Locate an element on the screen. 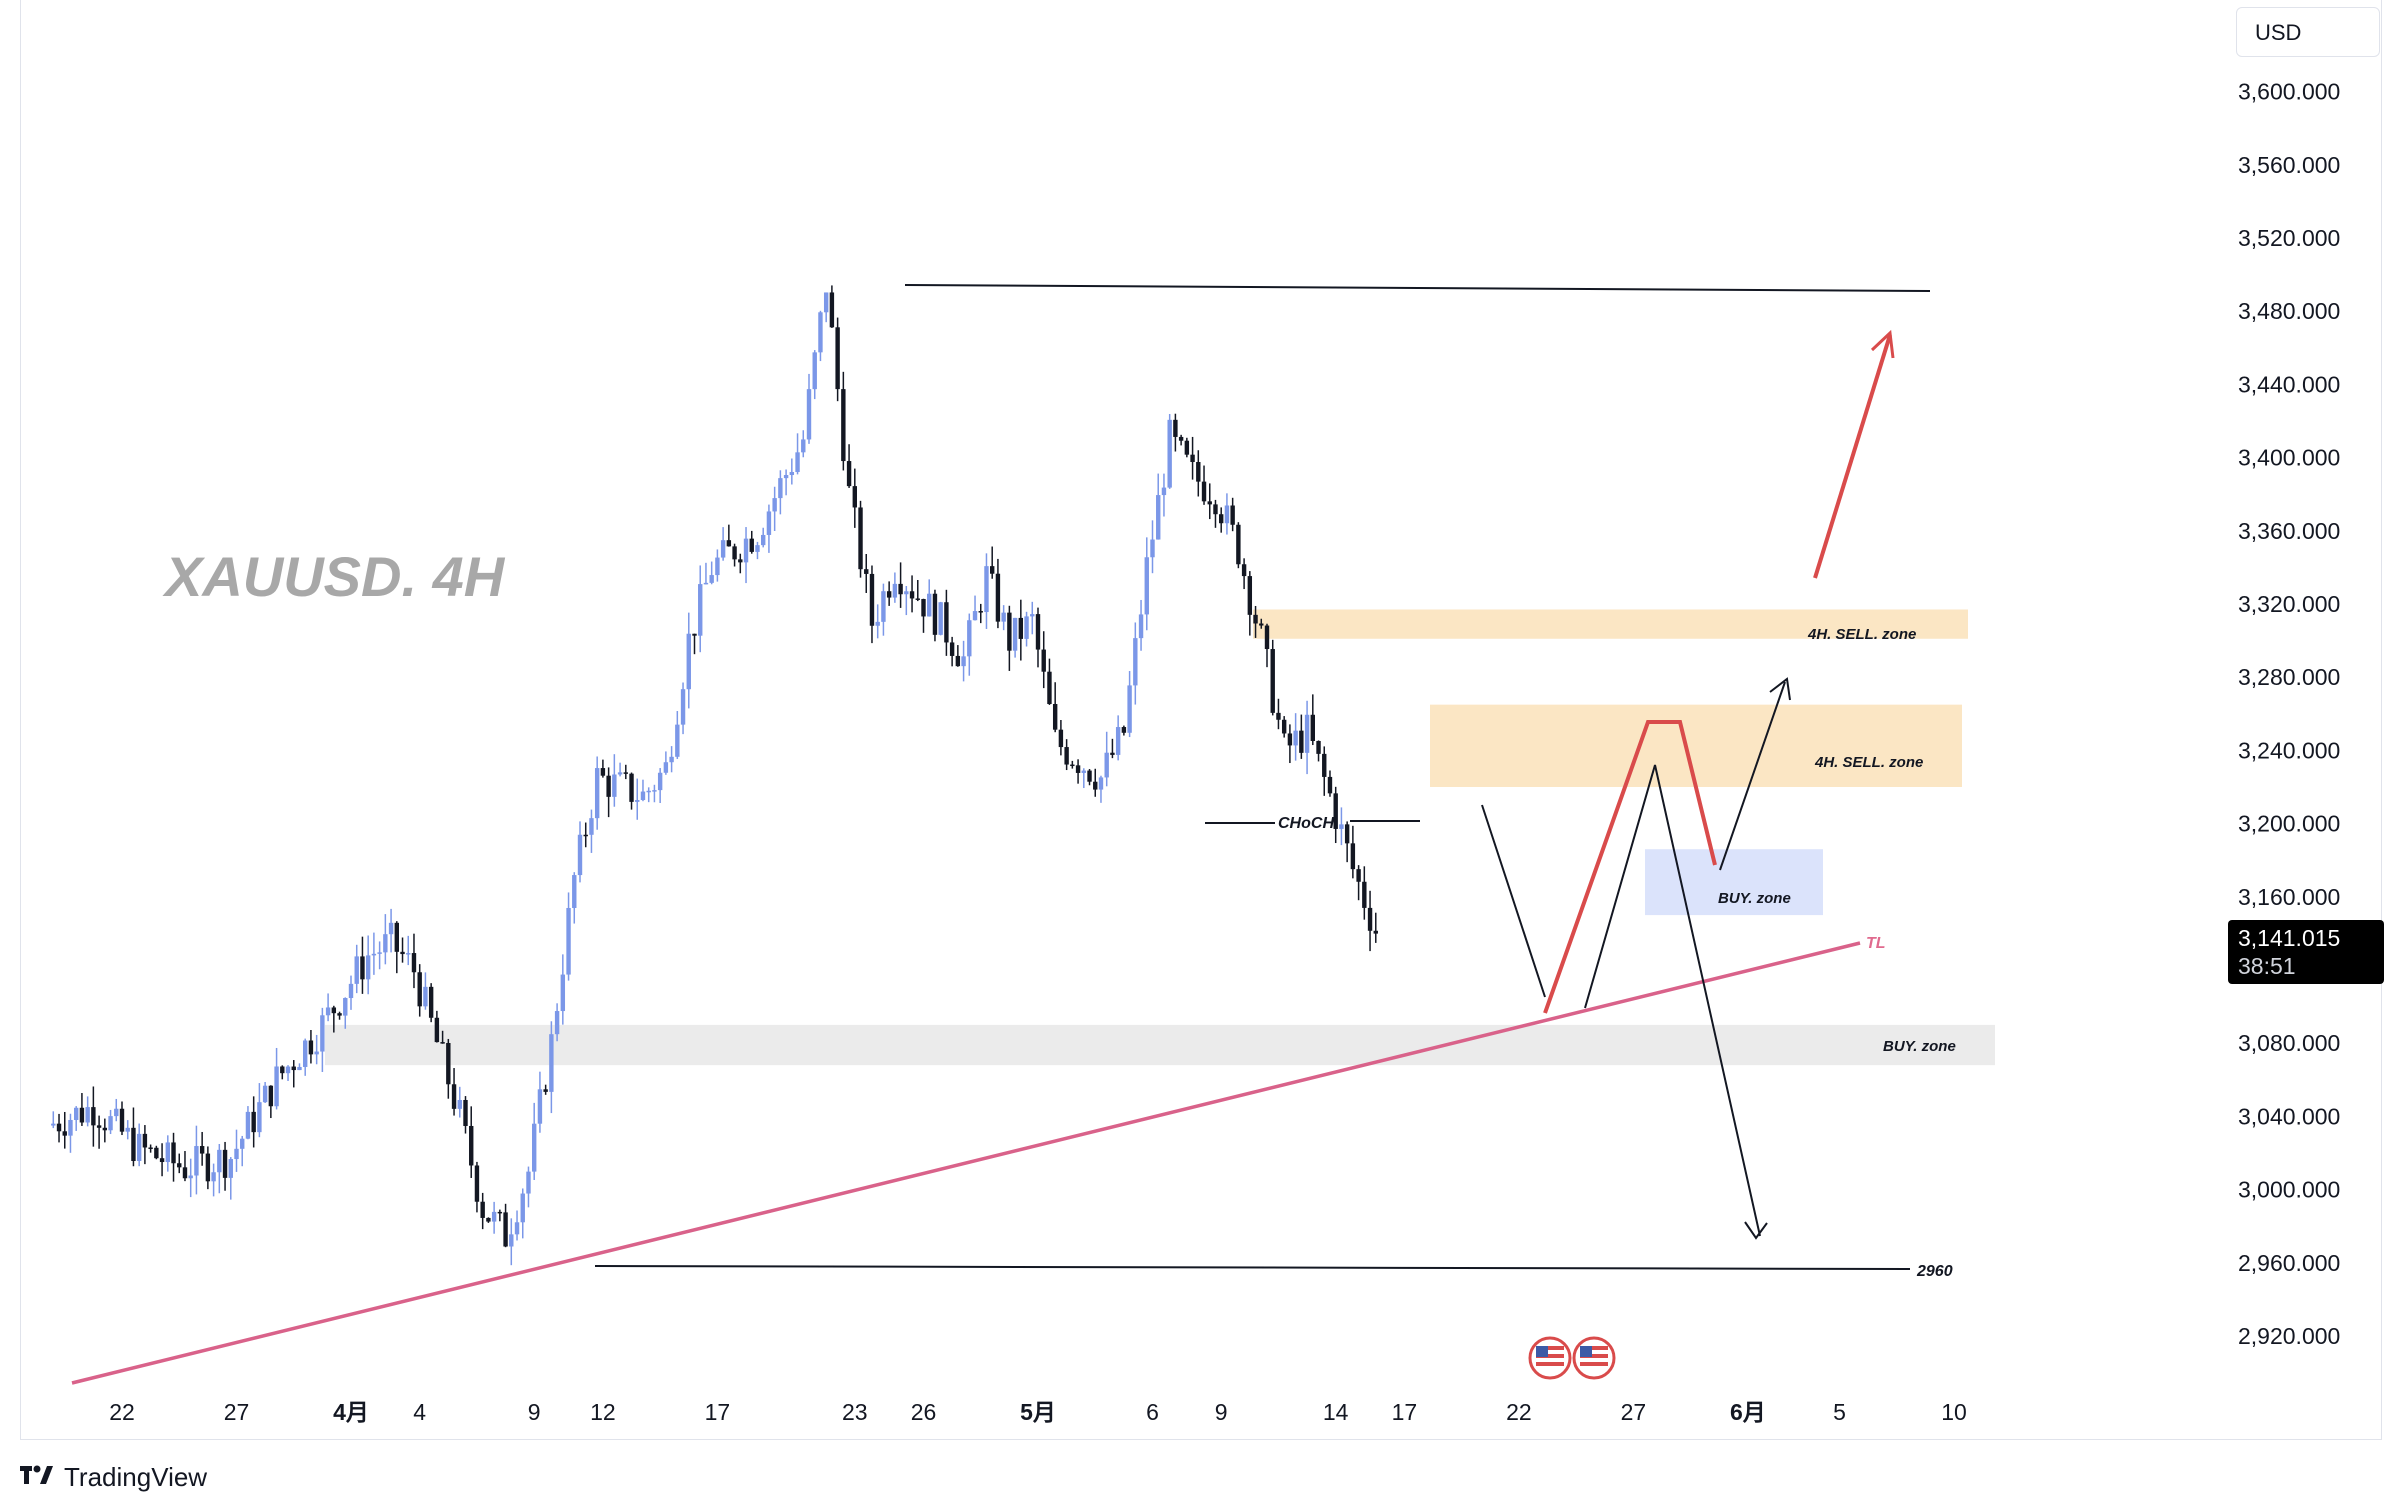 This screenshot has width=2400, height=1507. tradingview-logo-icon is located at coordinates (37, 1477).